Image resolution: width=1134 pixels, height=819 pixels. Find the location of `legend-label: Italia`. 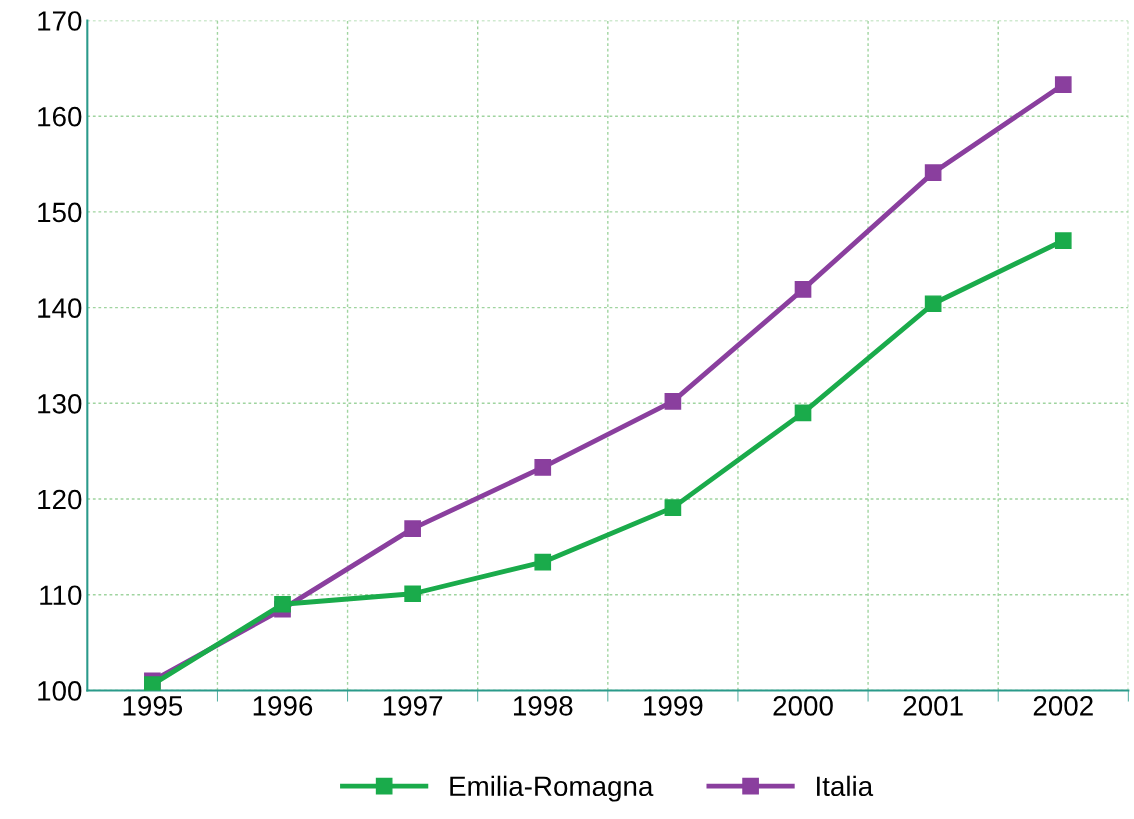

legend-label: Italia is located at coordinates (845, 786).